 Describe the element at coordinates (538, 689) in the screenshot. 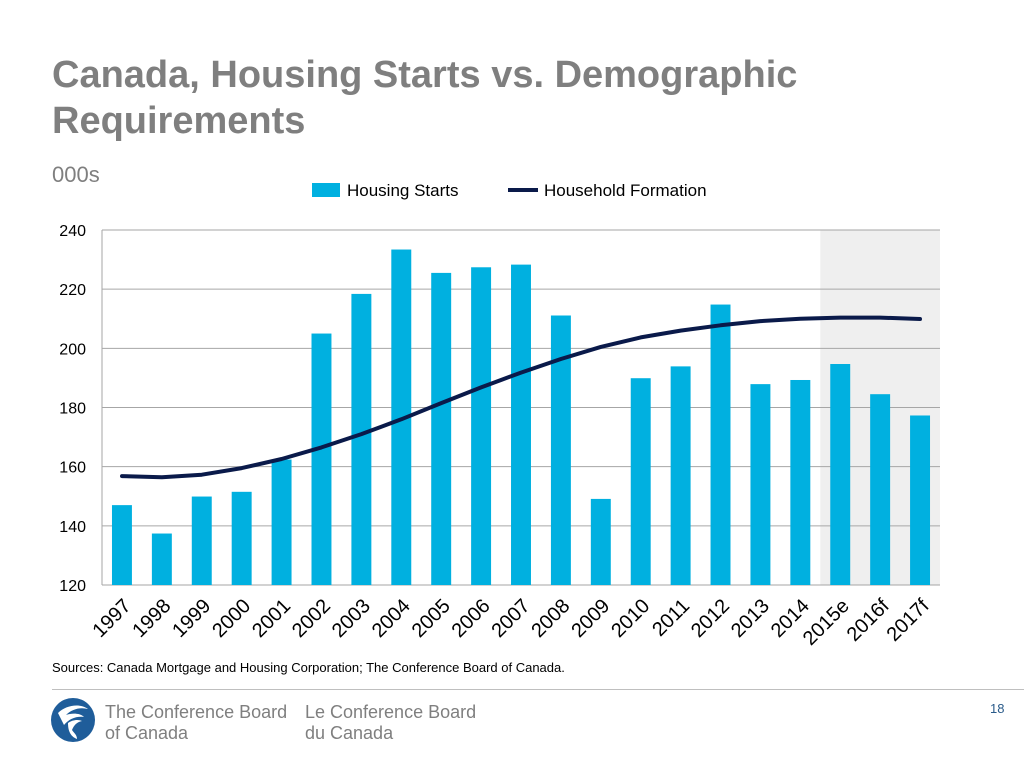

I see `footer-divider` at that location.